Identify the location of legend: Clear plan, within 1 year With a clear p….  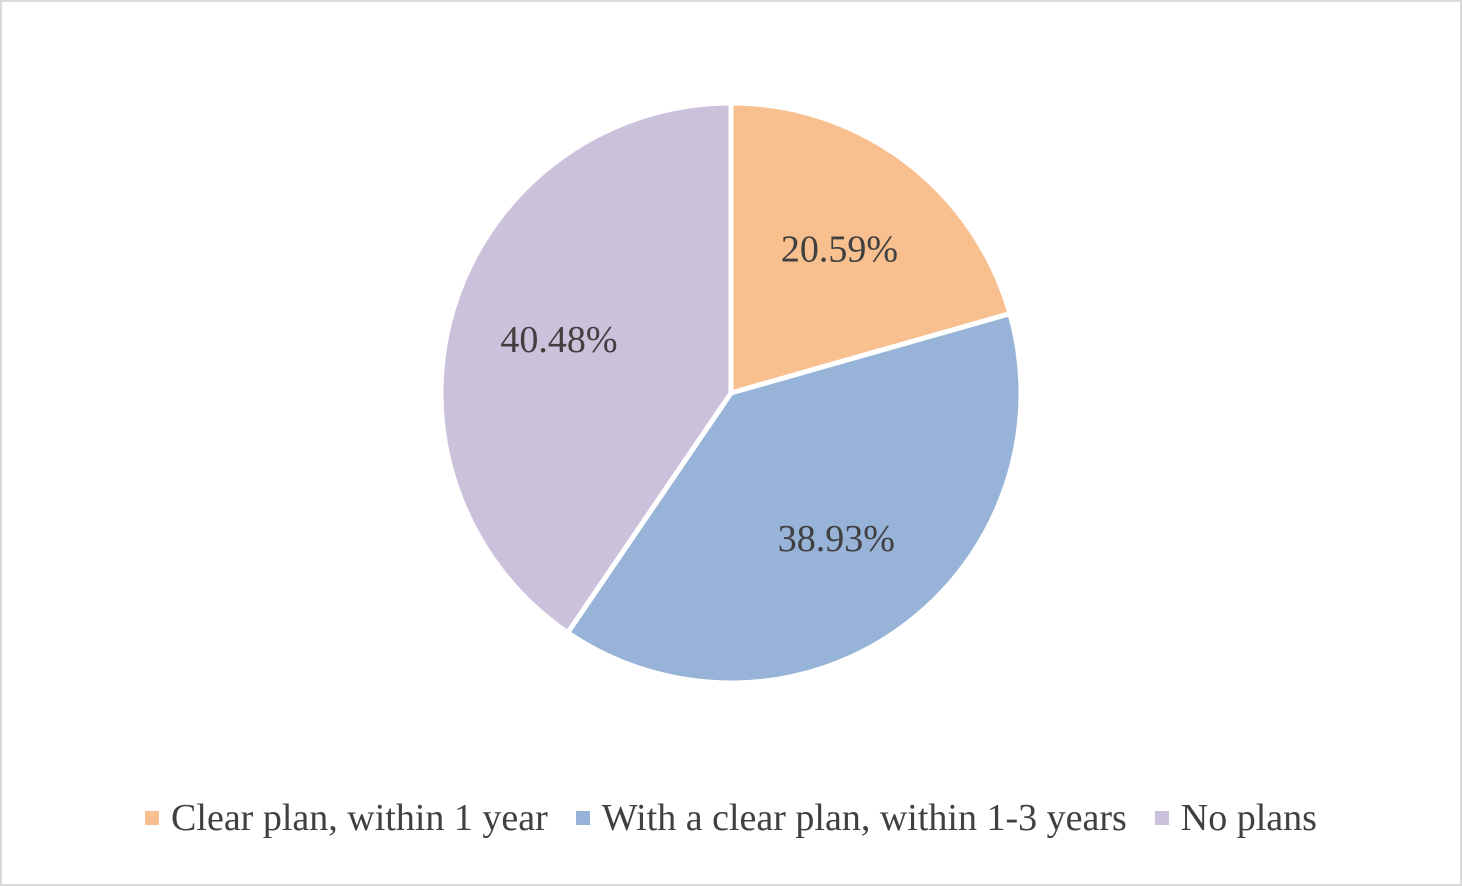
(731, 818).